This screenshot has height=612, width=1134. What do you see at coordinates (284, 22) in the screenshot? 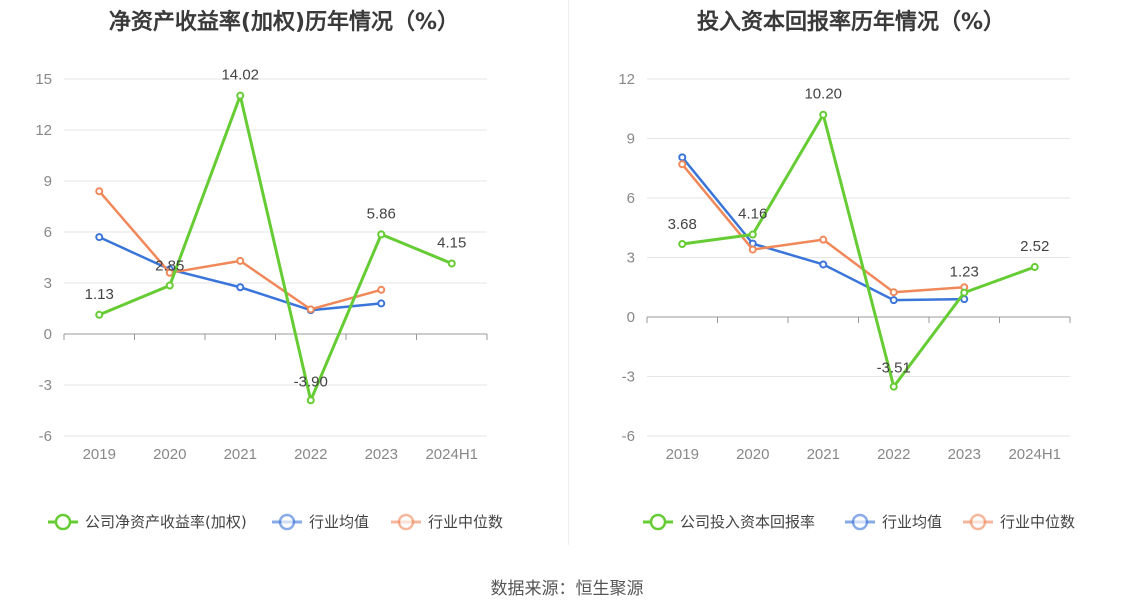
I see `chart-title-roe: 净资产收益率(加权)历年情况（%）` at bounding box center [284, 22].